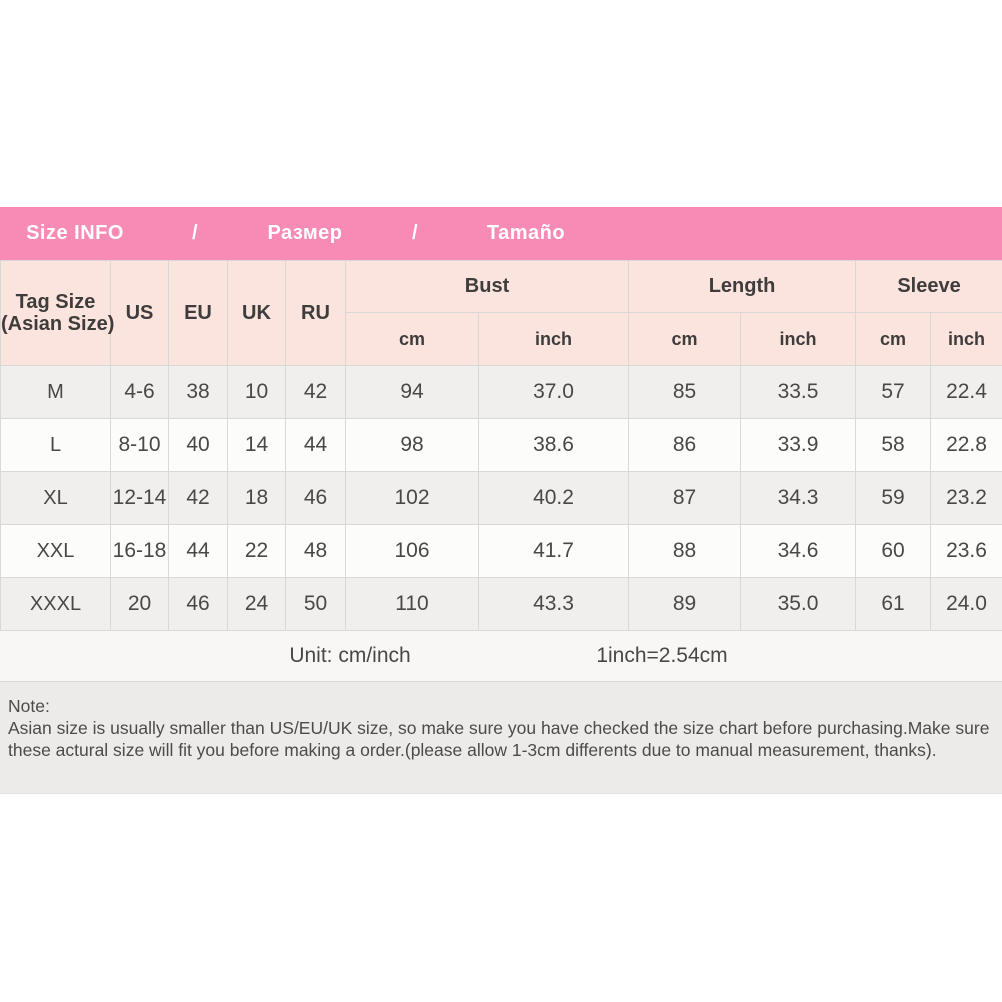 This screenshot has height=1002, width=1002. I want to click on table-cell: 61, so click(893, 604).